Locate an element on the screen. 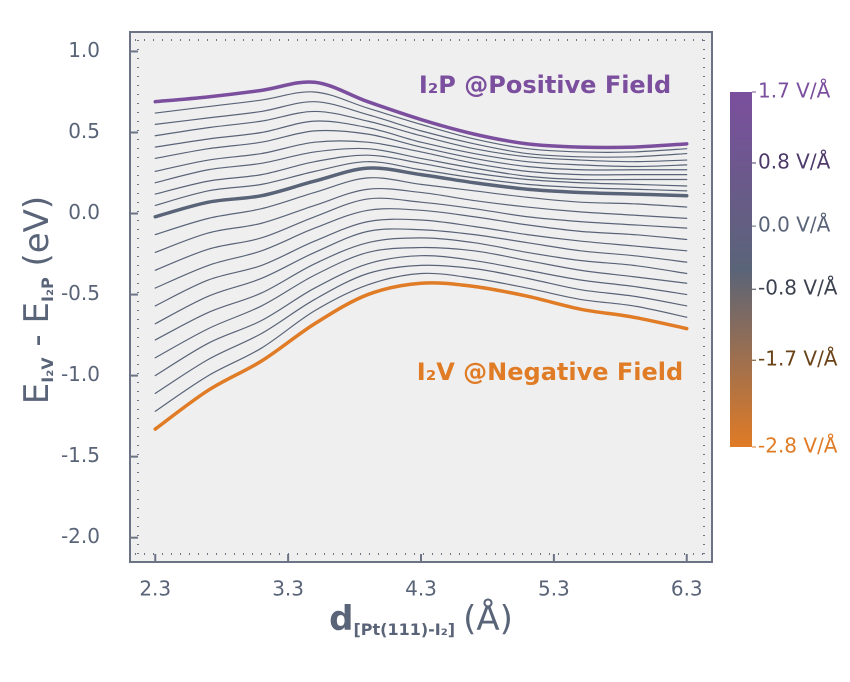 This screenshot has width=850, height=682. colorbar-label: 0.0 V/Å is located at coordinates (794, 225).